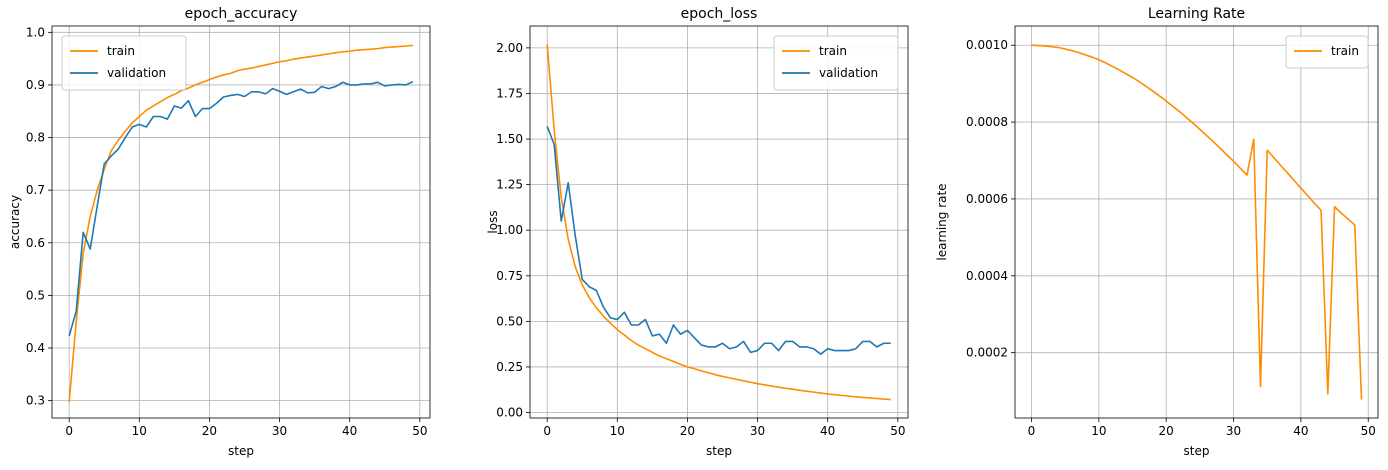 This screenshot has width=1388, height=470. I want to click on loss-y-tick-label: 0.50, so click(509, 321).